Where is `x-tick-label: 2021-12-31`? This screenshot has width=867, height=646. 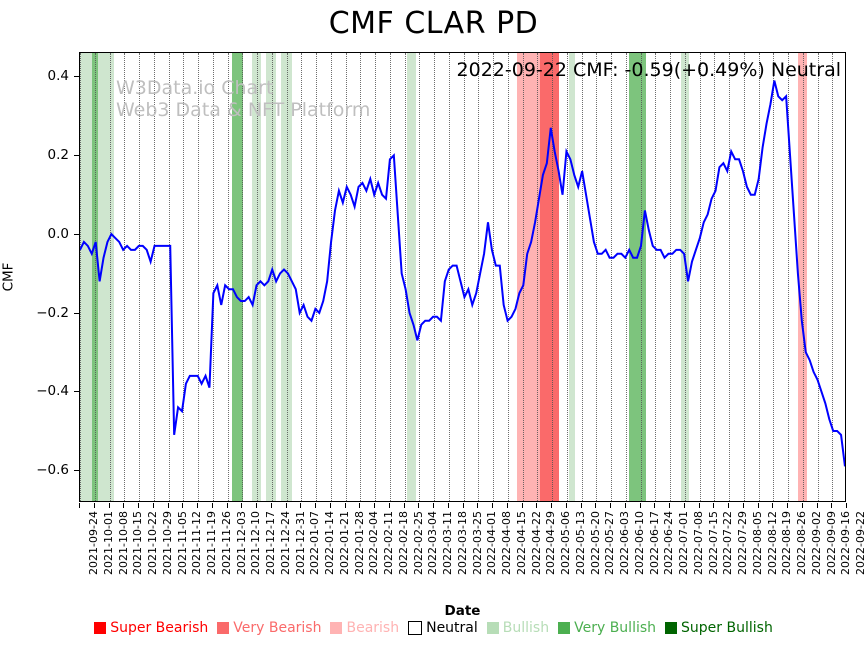
x-tick-label: 2021-12-31 is located at coordinates (300, 543).